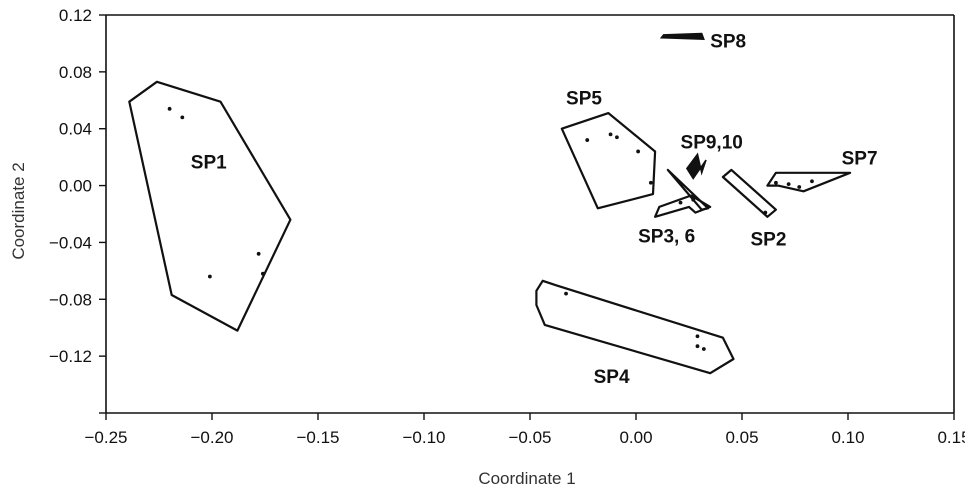 This screenshot has height=491, width=965. What do you see at coordinates (728, 42) in the screenshot?
I see `label-sp8: SP8` at bounding box center [728, 42].